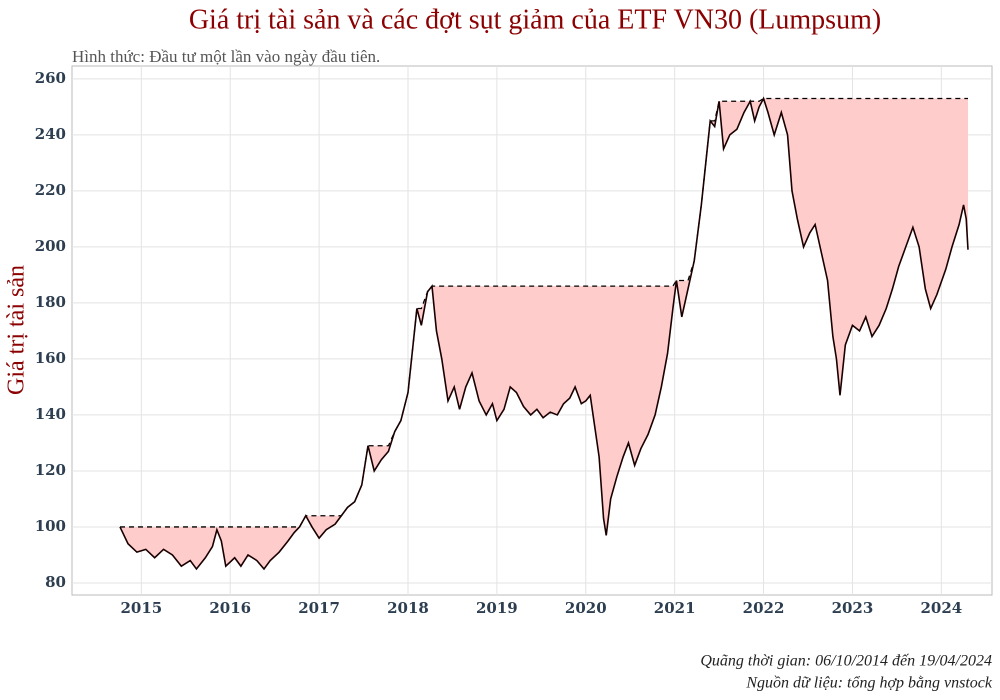 This screenshot has height=700, width=1000. Describe the element at coordinates (853, 608) in the screenshot. I see `x-tick-label: 2023` at that location.